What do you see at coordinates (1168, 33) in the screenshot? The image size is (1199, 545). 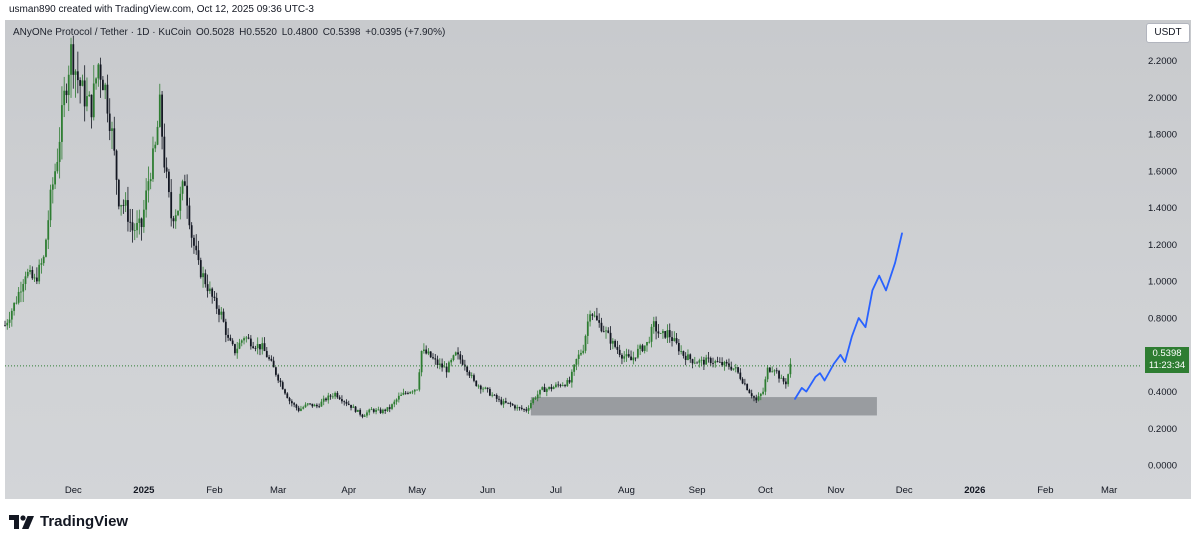 I see `currency-selector: USDT` at bounding box center [1168, 33].